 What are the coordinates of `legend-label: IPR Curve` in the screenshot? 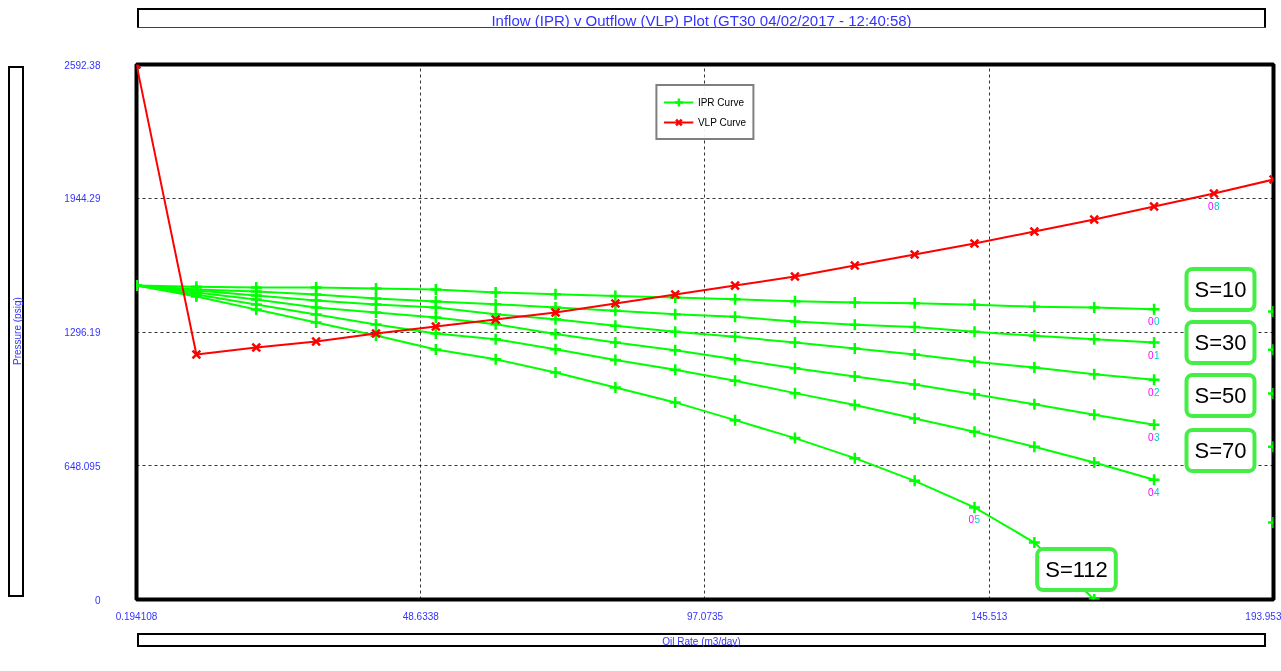 It's located at (721, 102).